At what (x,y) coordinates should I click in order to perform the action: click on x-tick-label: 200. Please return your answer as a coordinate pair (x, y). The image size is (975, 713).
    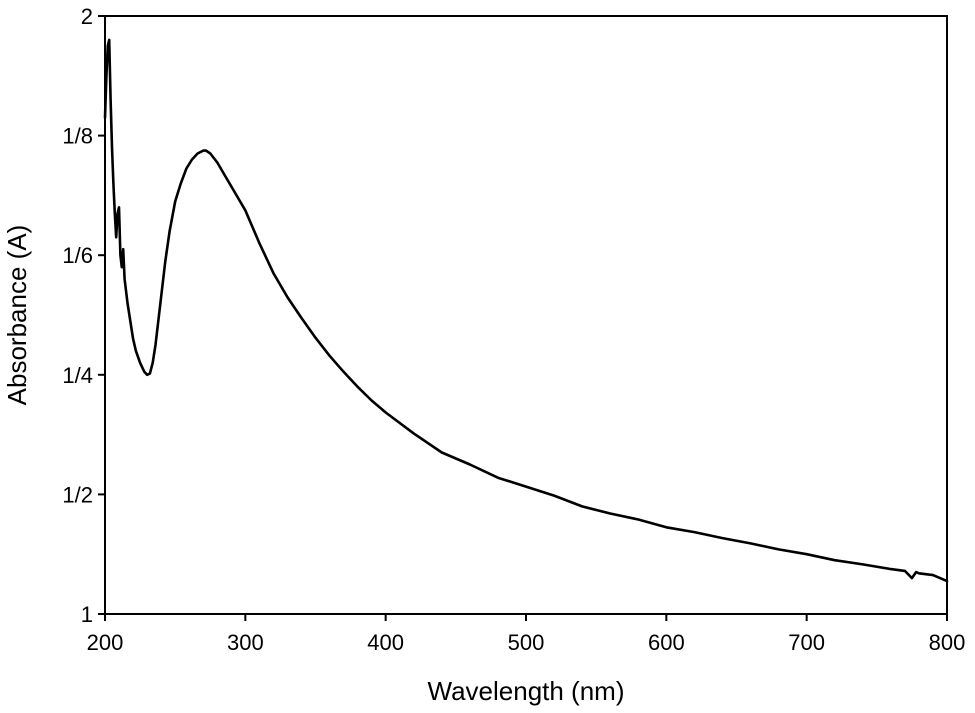
    Looking at the image, I should click on (105, 642).